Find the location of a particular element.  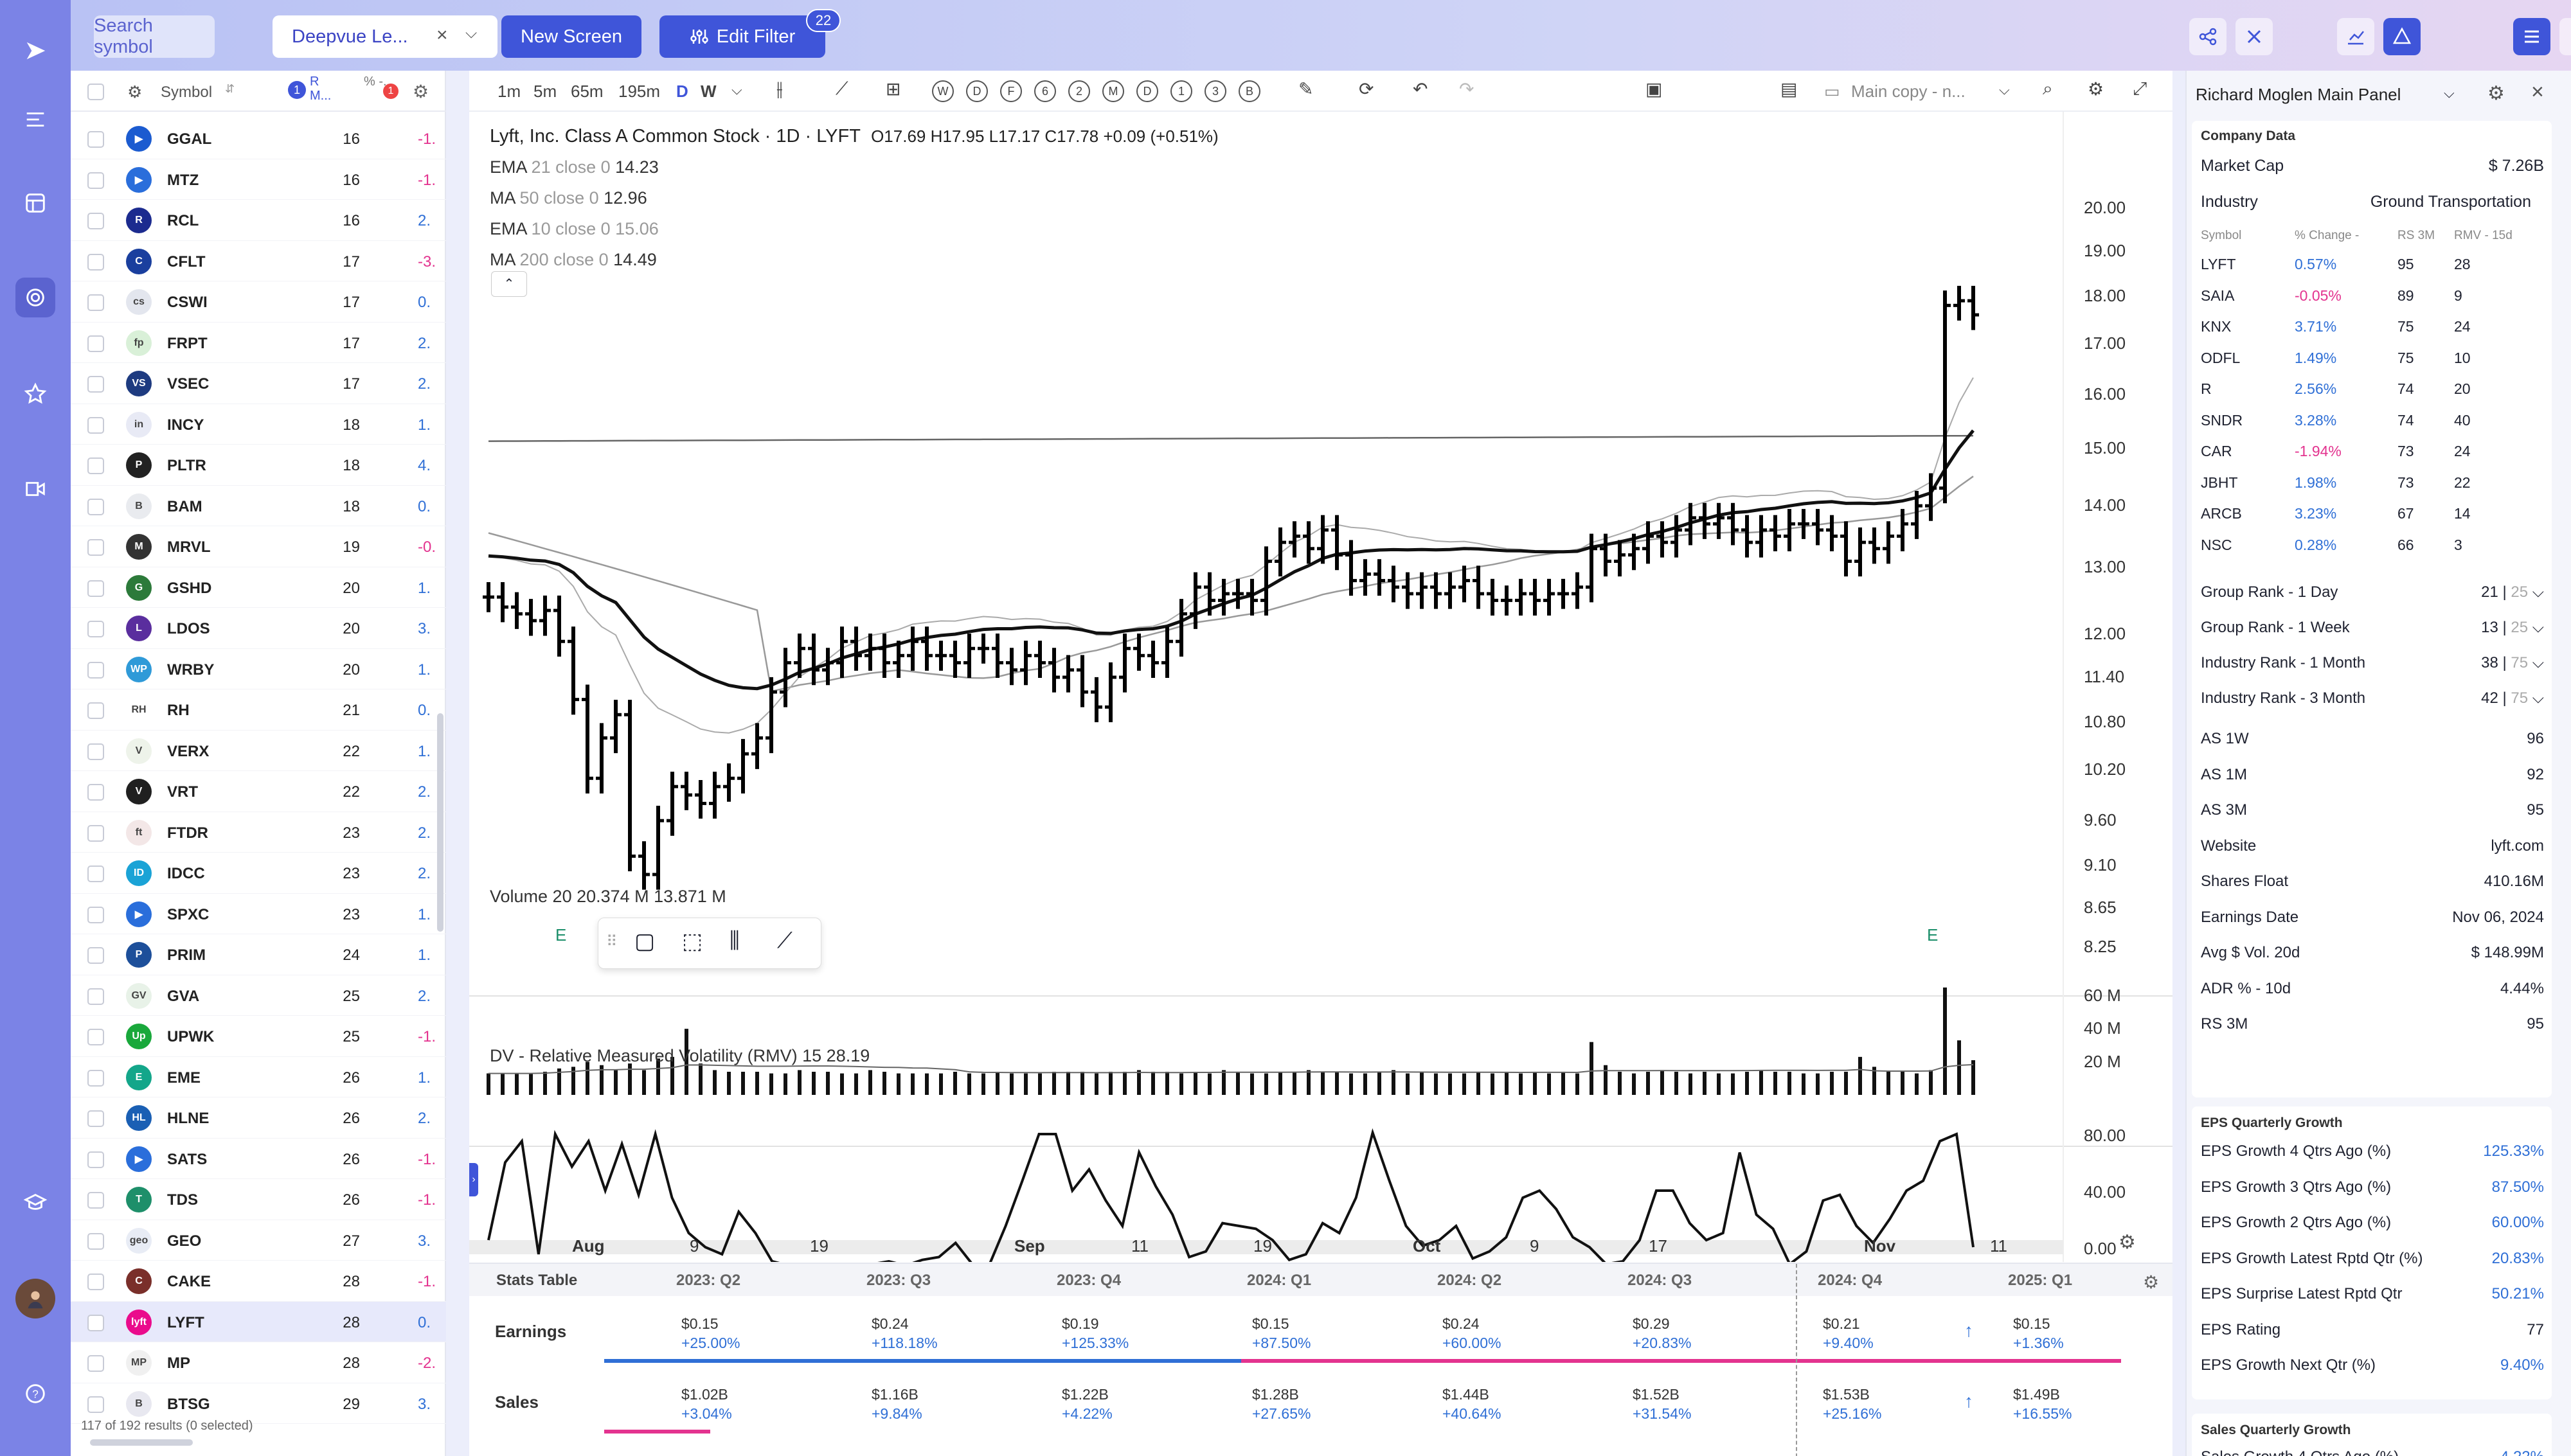

column-settings-icon: ⚙ is located at coordinates (421, 92).